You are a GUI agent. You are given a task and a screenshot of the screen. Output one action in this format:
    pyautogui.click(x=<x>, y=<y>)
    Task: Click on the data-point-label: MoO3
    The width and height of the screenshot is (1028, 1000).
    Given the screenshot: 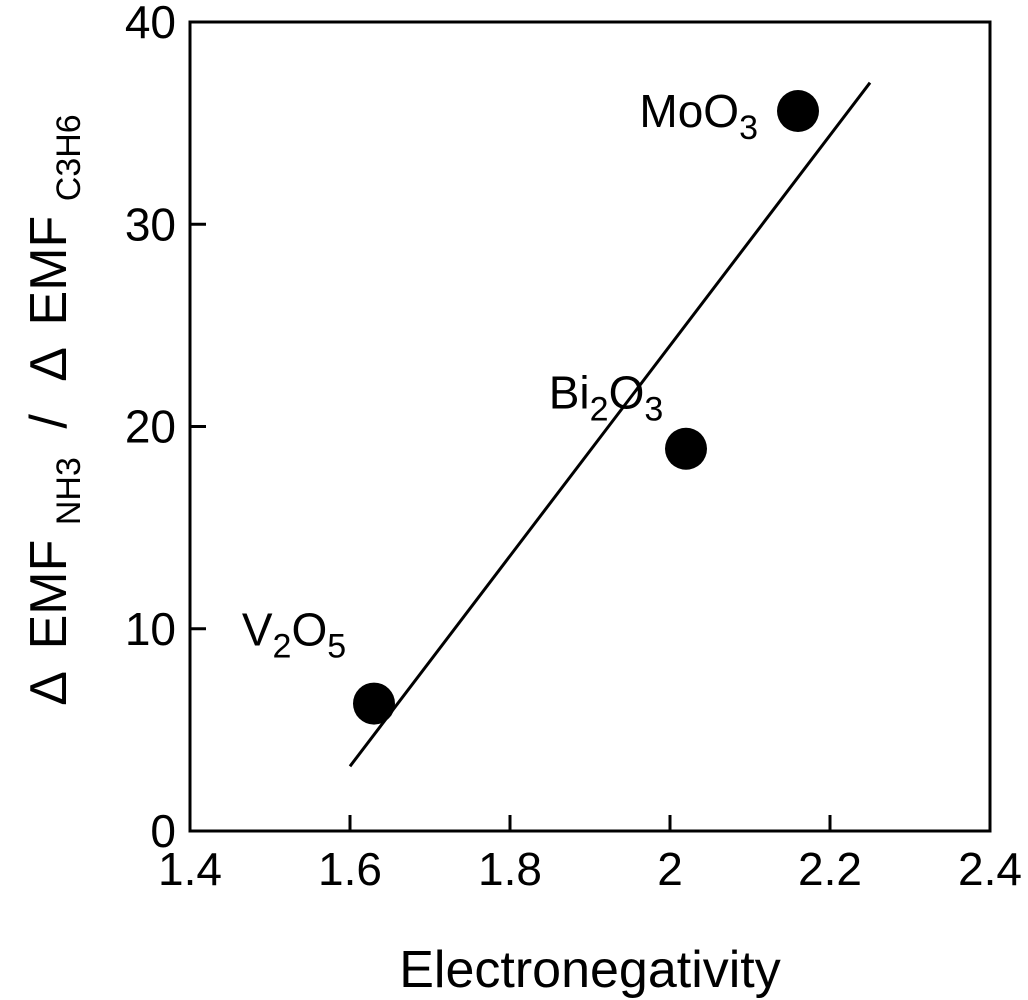 What is the action you would take?
    pyautogui.click(x=698, y=116)
    